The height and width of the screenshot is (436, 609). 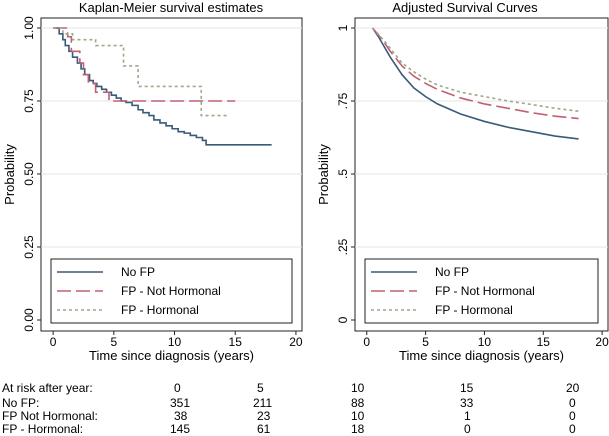 What do you see at coordinates (343, 319) in the screenshot?
I see `y-tick-label: 0` at bounding box center [343, 319].